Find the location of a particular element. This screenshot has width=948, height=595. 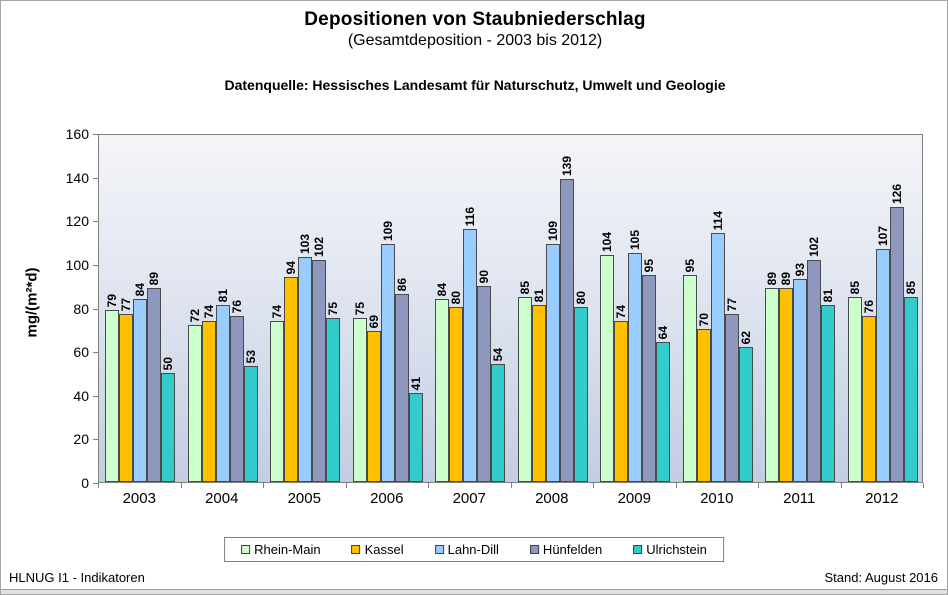

bar-Kassel-2011 is located at coordinates (786, 385).